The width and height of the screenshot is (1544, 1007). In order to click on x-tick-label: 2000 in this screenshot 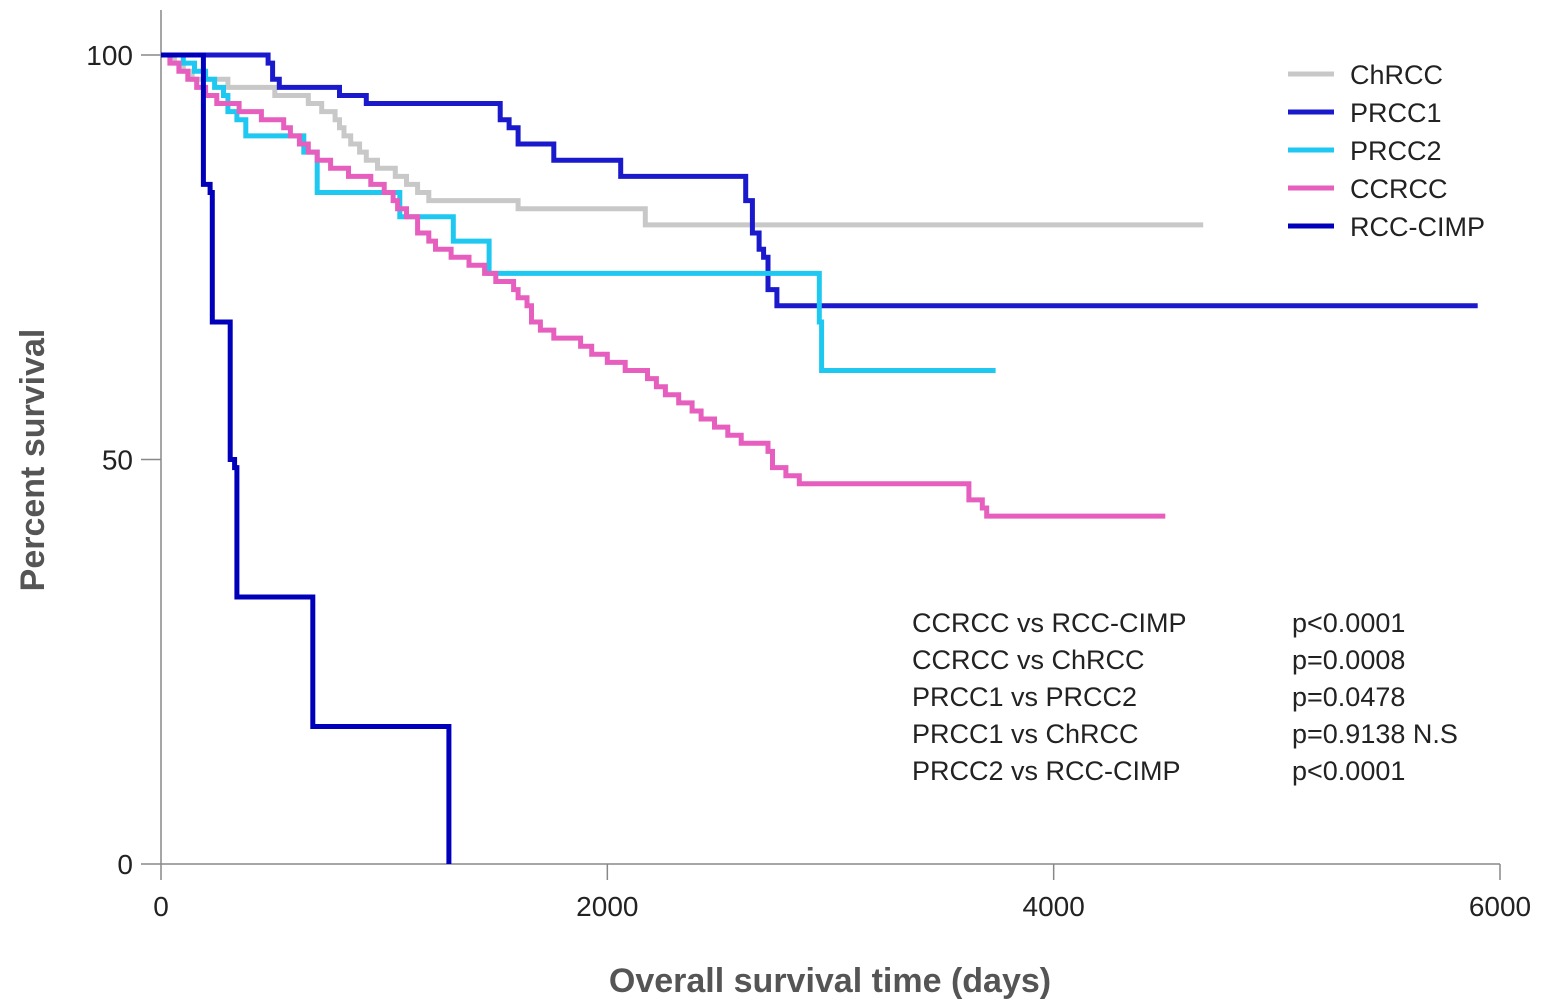, I will do `click(607, 906)`.